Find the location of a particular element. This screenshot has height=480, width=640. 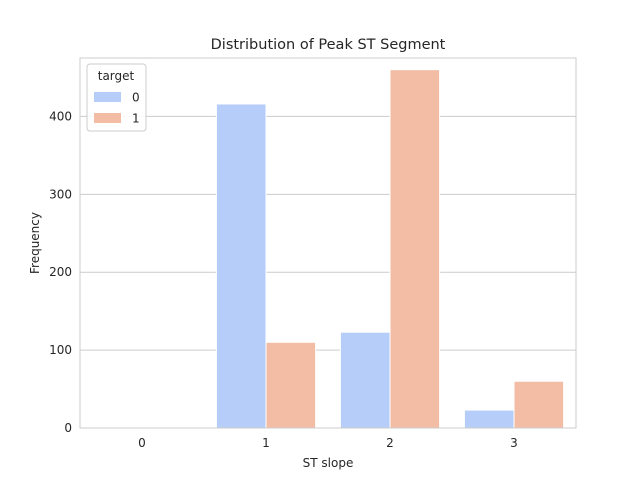

x-tick-label: 0 is located at coordinates (142, 443).